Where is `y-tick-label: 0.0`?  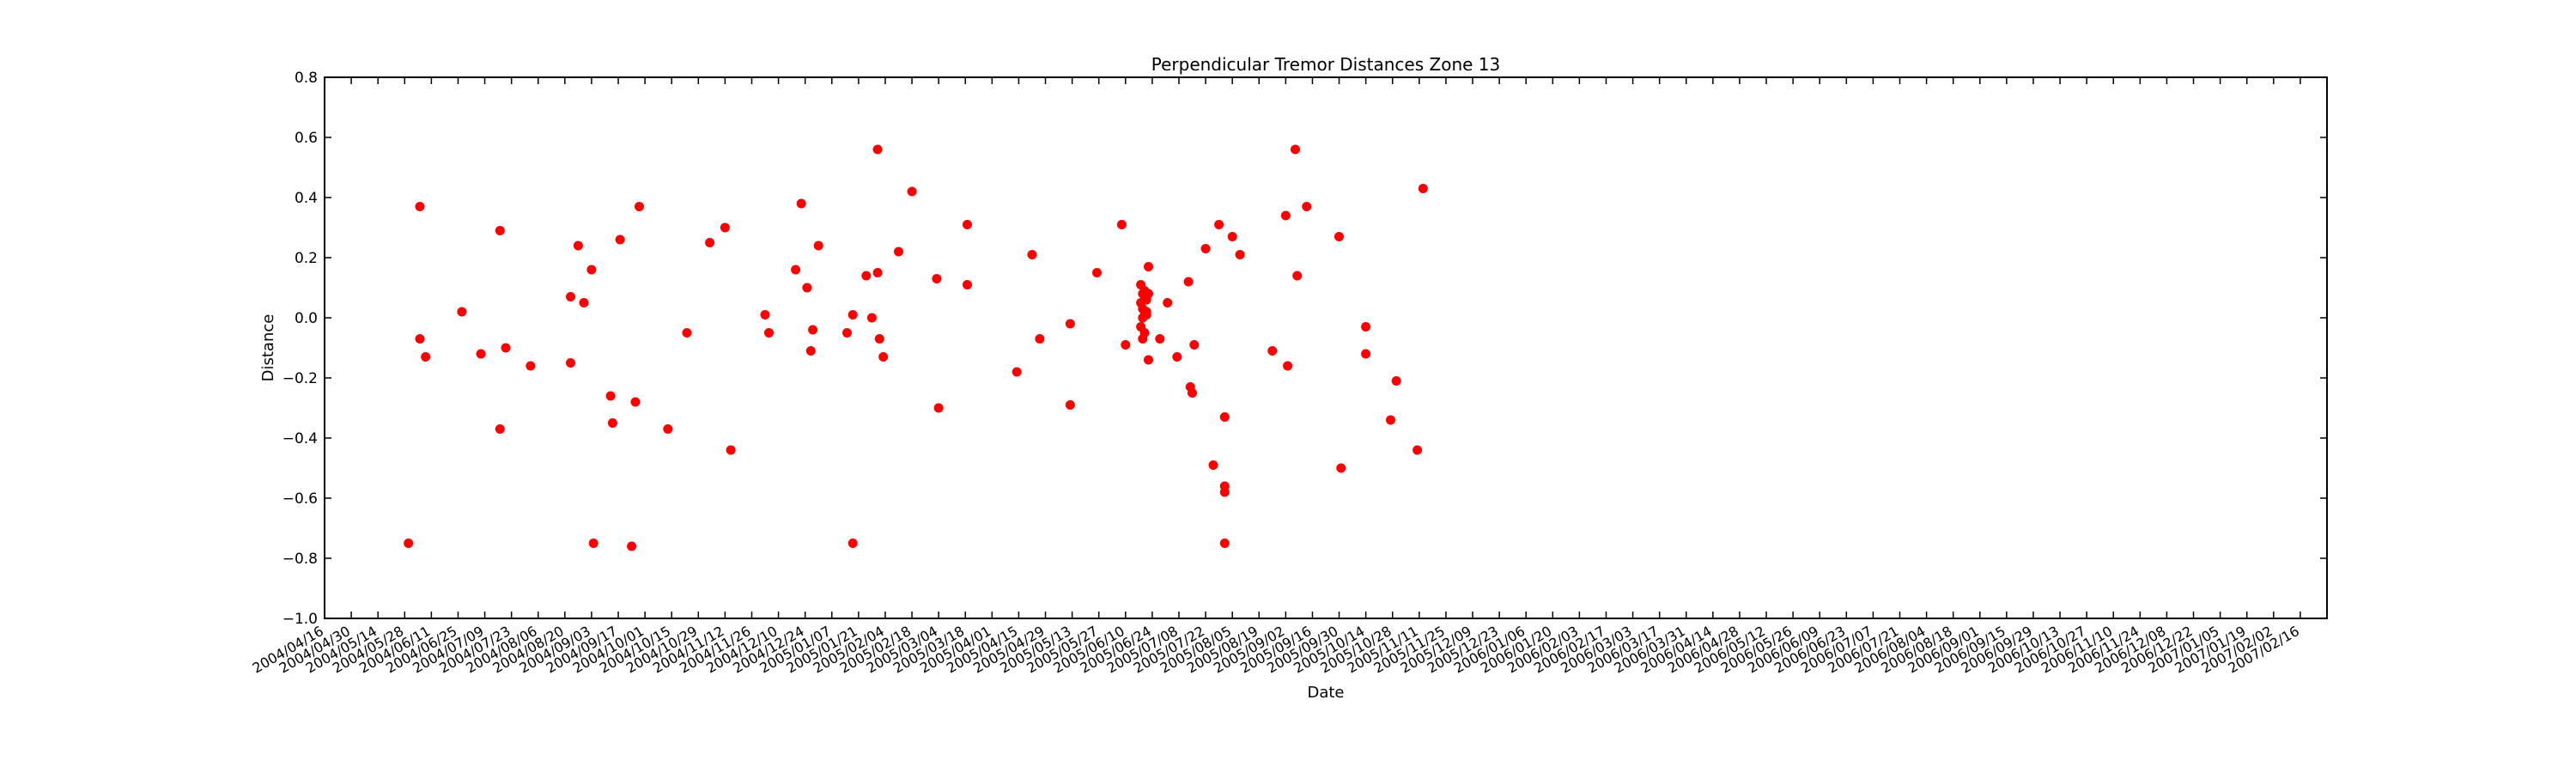
y-tick-label: 0.0 is located at coordinates (306, 318).